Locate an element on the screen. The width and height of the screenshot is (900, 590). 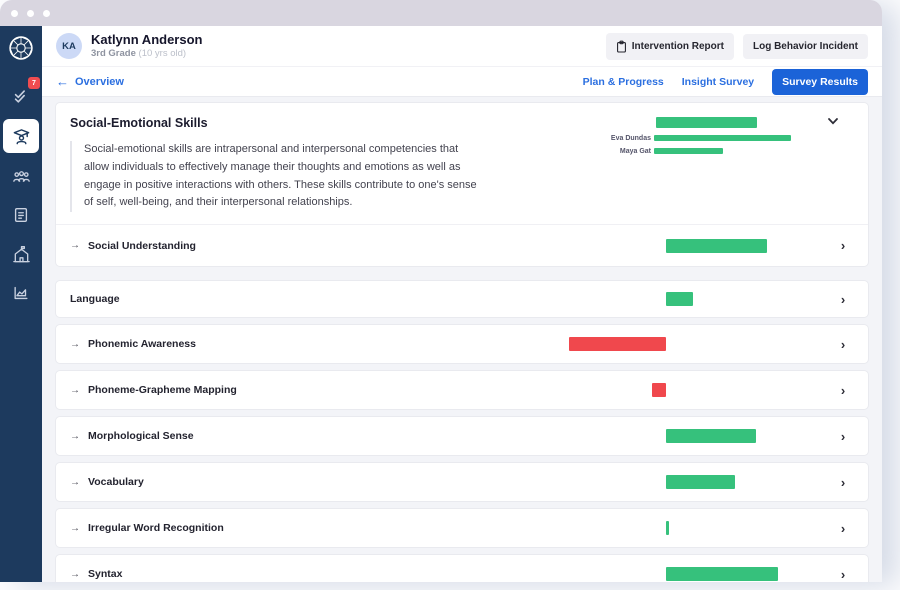
school-building-icon is located at coordinates (21, 253).